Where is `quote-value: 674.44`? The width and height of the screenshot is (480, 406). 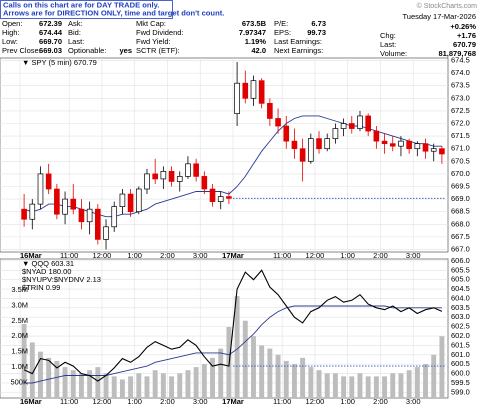
quote-value: 674.44 is located at coordinates (51, 32).